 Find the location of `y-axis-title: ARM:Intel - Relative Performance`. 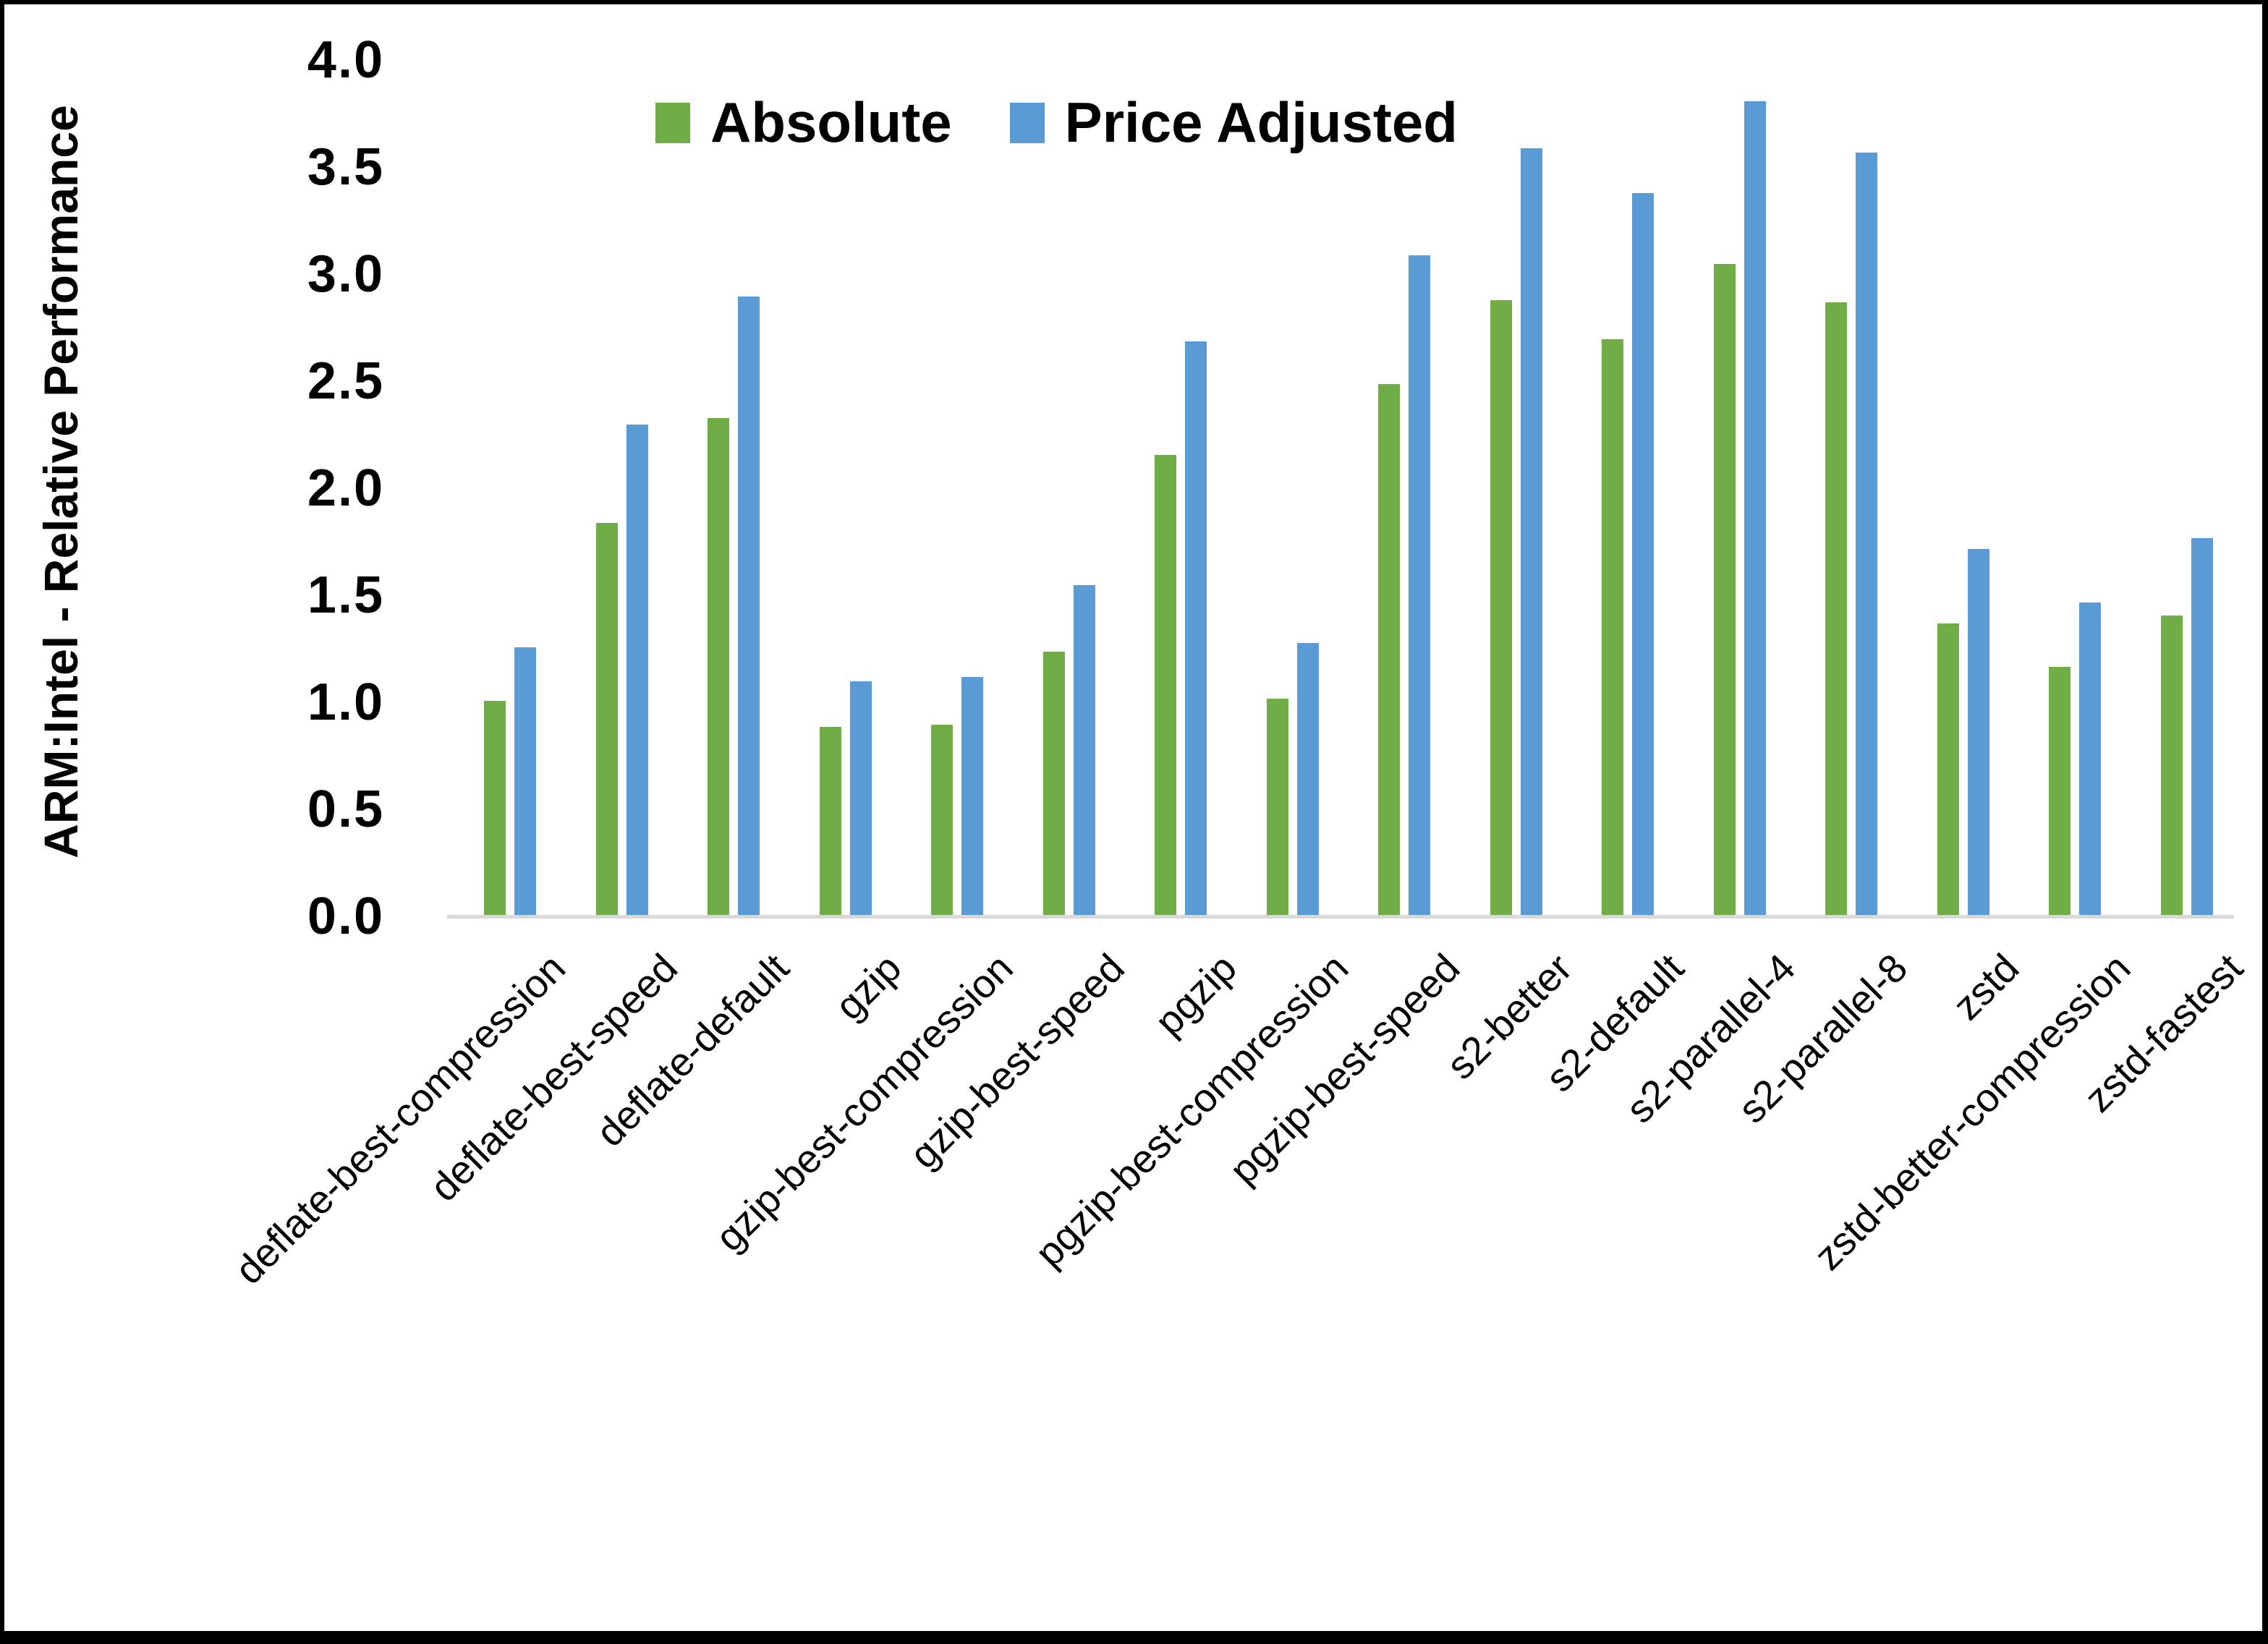

y-axis-title: ARM:Intel - Relative Performance is located at coordinates (61, 482).